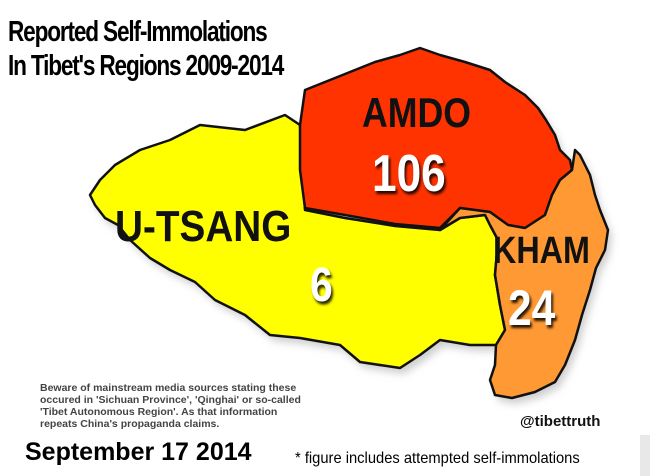 The width and height of the screenshot is (650, 476). Describe the element at coordinates (203, 226) in the screenshot. I see `u-tsang-label: U-TSANG` at that location.